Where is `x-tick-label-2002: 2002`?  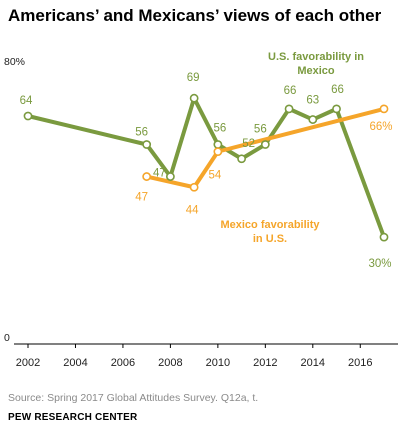
x-tick-label-2002: 2002 is located at coordinates (28, 363).